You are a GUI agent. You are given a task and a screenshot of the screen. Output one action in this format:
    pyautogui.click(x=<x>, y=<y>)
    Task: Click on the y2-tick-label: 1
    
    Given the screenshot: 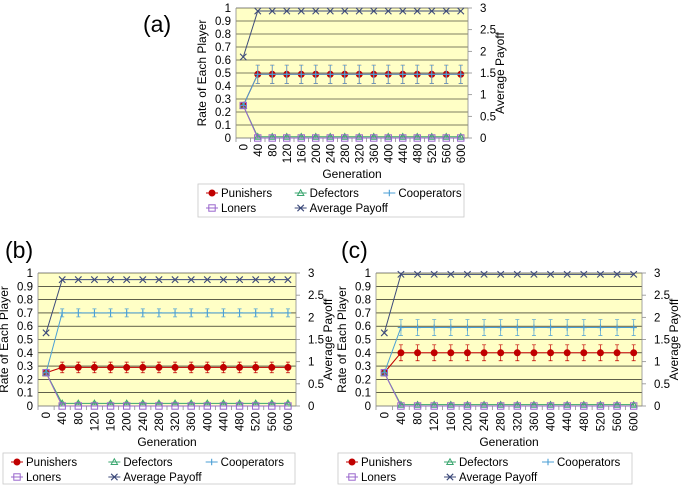 What is the action you would take?
    pyautogui.click(x=311, y=363)
    